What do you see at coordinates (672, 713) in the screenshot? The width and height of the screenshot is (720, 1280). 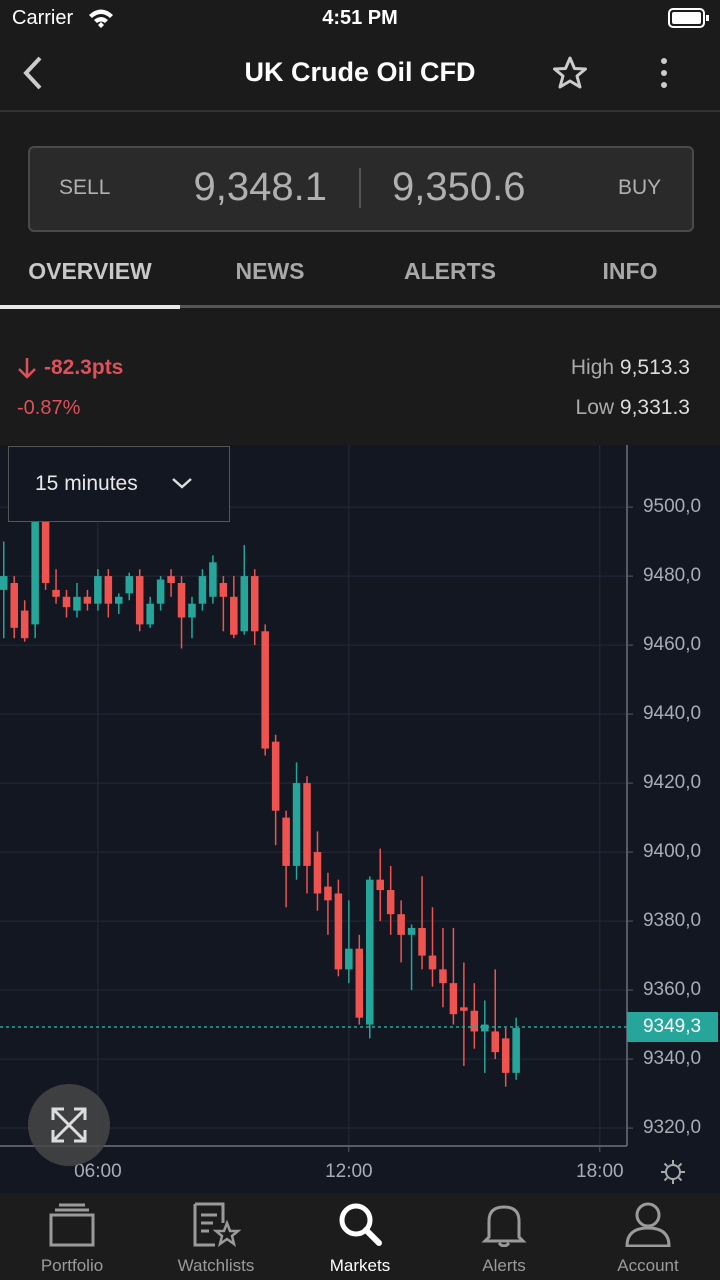 I see `y-tick-label: 9440,0` at bounding box center [672, 713].